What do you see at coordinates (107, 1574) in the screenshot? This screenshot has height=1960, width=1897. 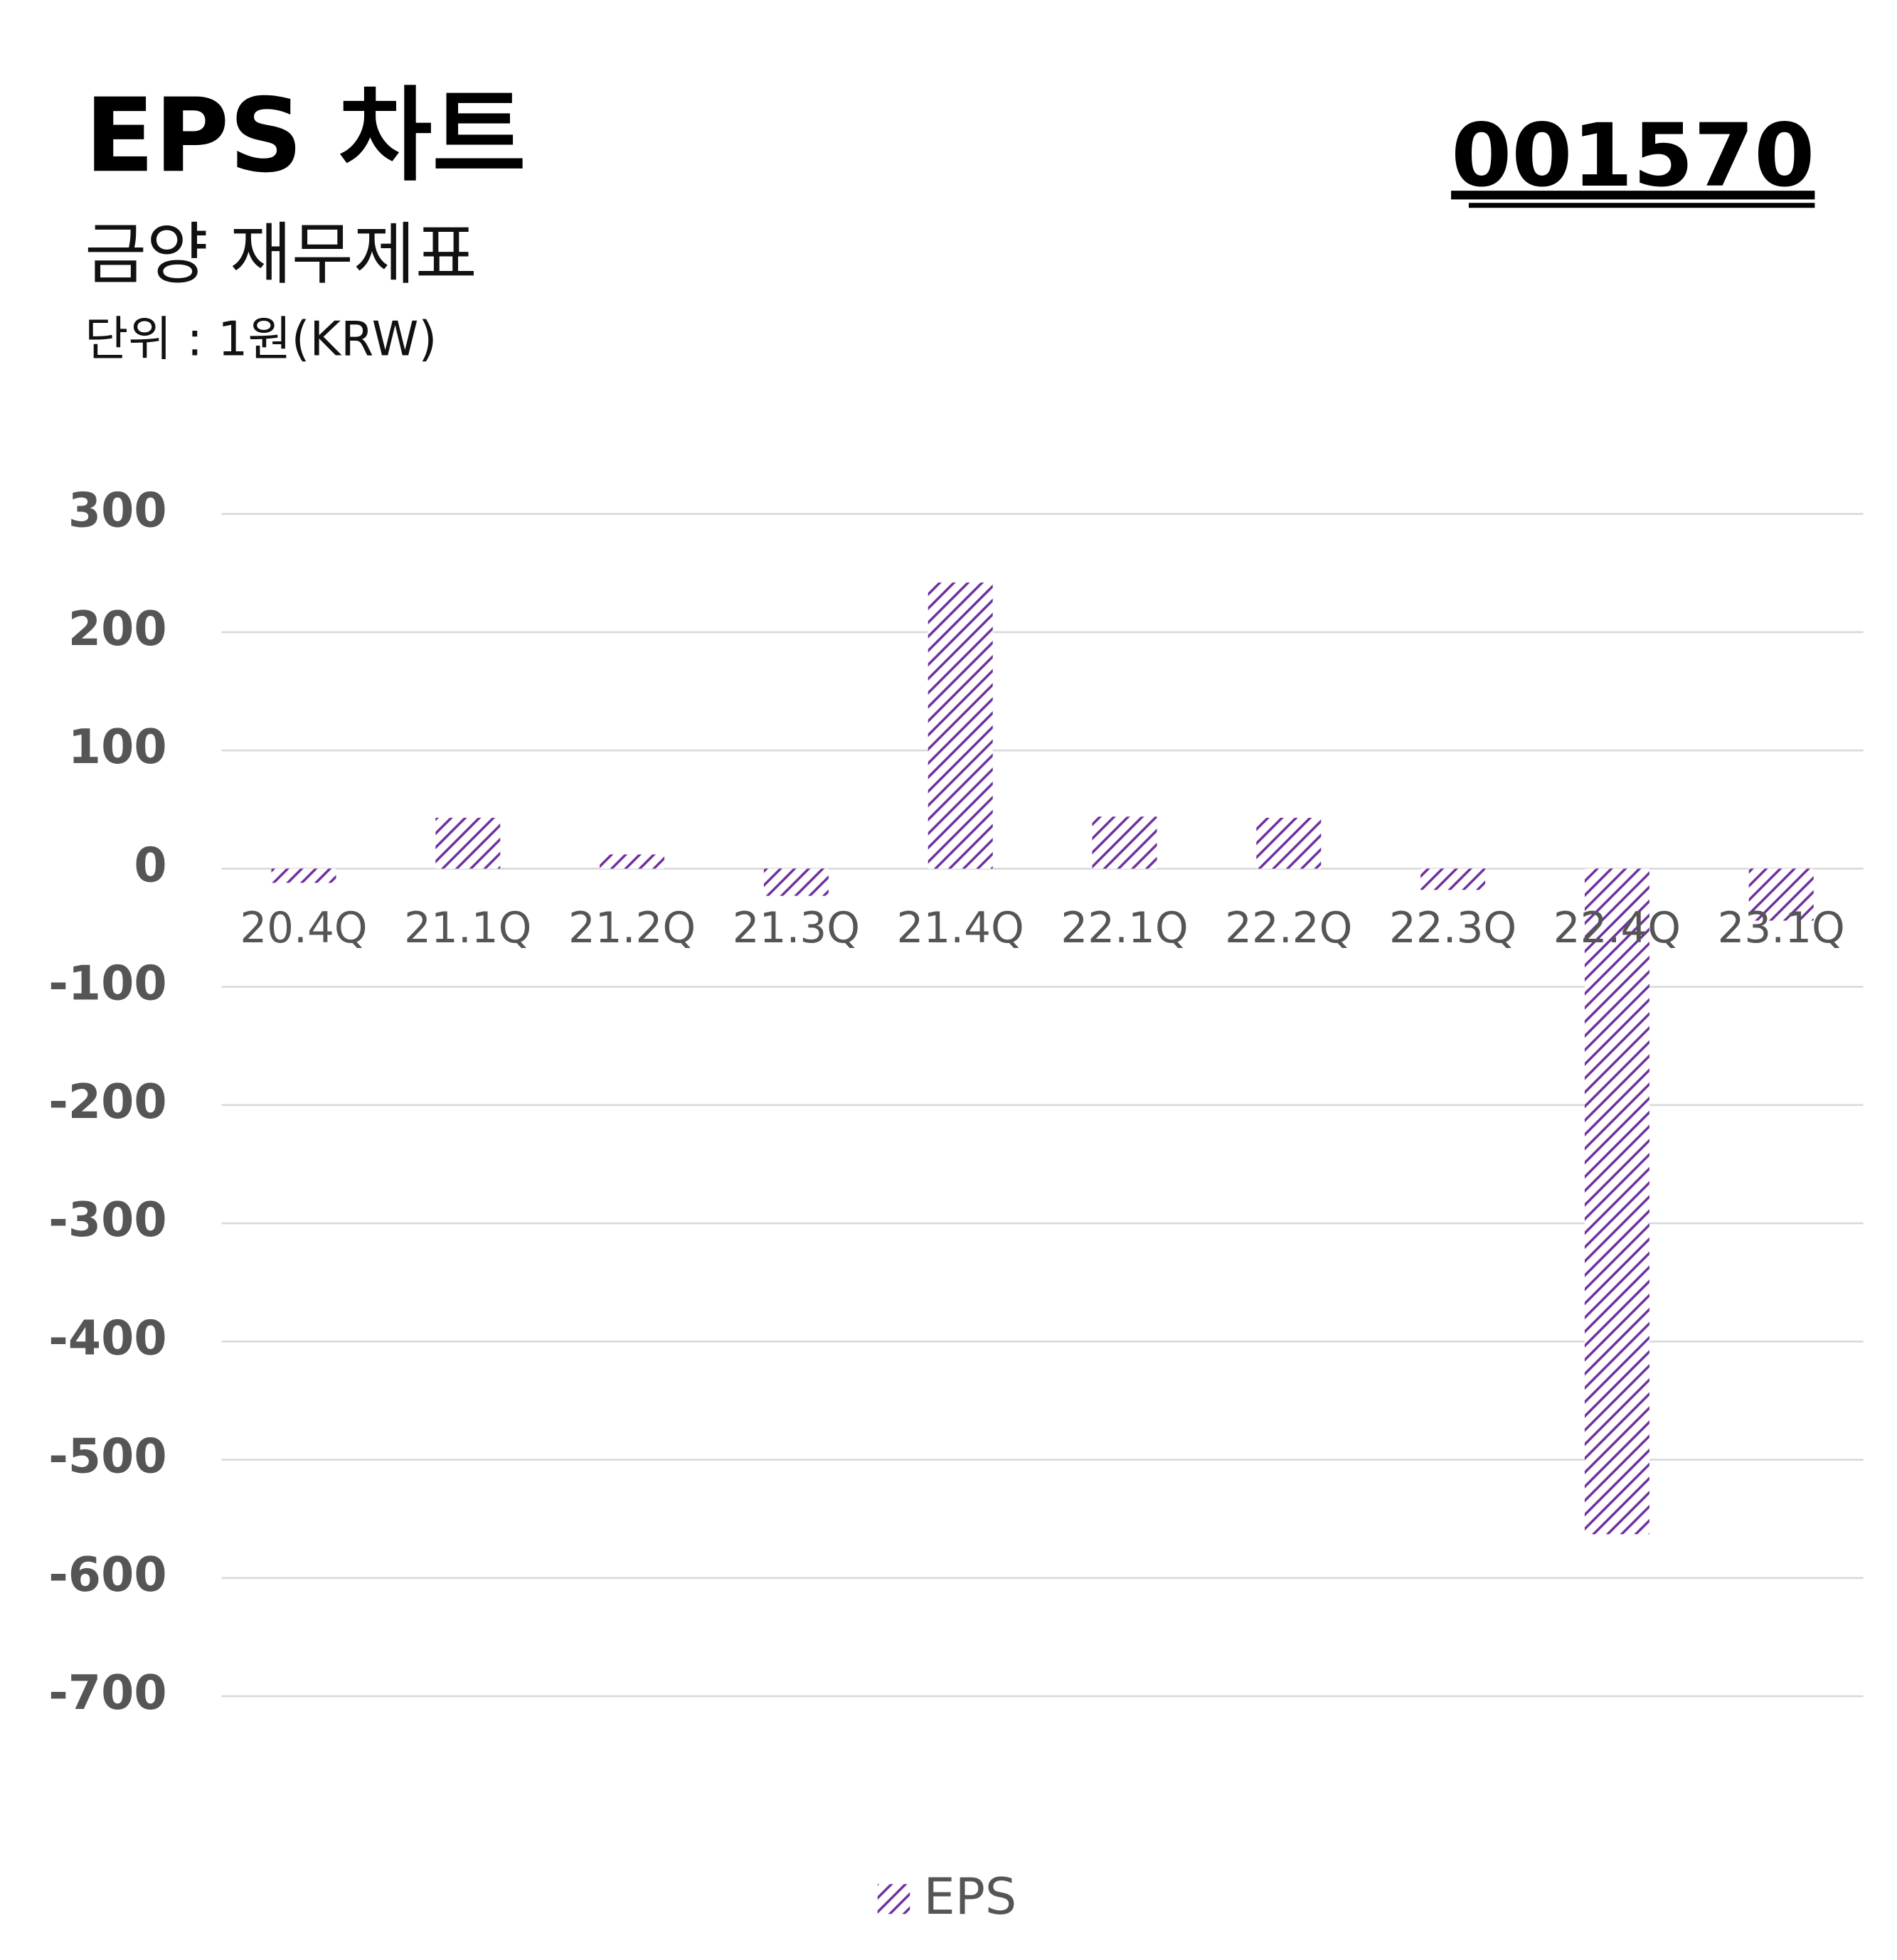 I see `y-tick-label: -600` at bounding box center [107, 1574].